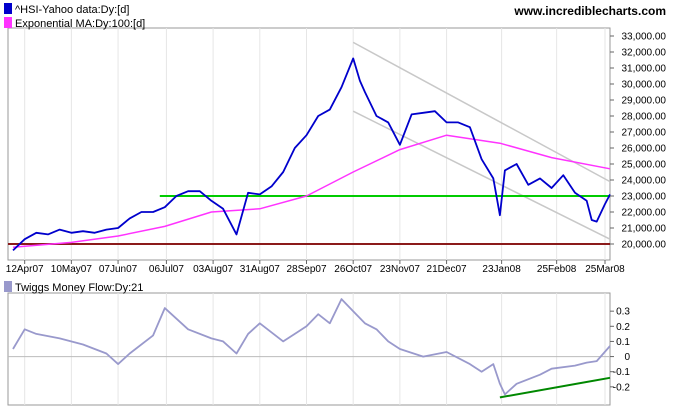 This screenshot has height=410, width=675. What do you see at coordinates (644, 117) in the screenshot?
I see `price-y-tick-label: 28,000.00` at bounding box center [644, 117].